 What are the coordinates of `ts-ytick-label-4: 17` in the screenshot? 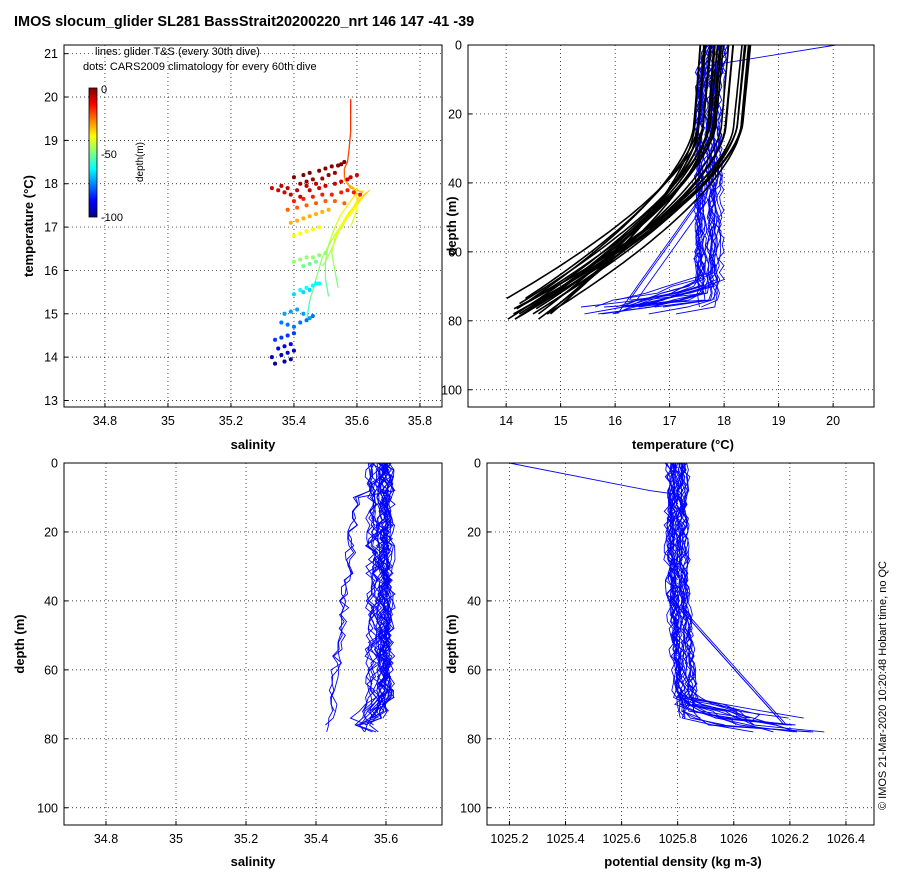 It's located at (51, 228).